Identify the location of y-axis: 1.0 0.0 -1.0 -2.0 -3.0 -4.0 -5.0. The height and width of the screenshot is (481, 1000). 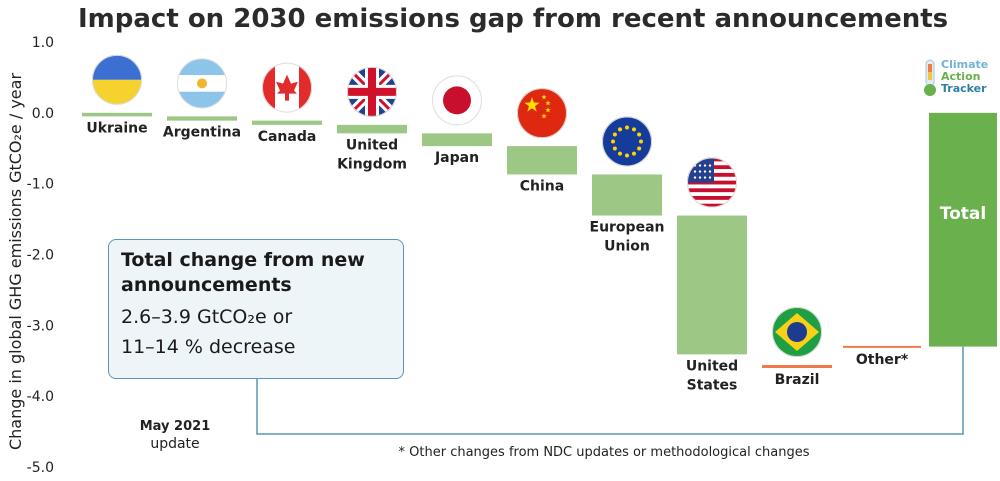
(40, 255).